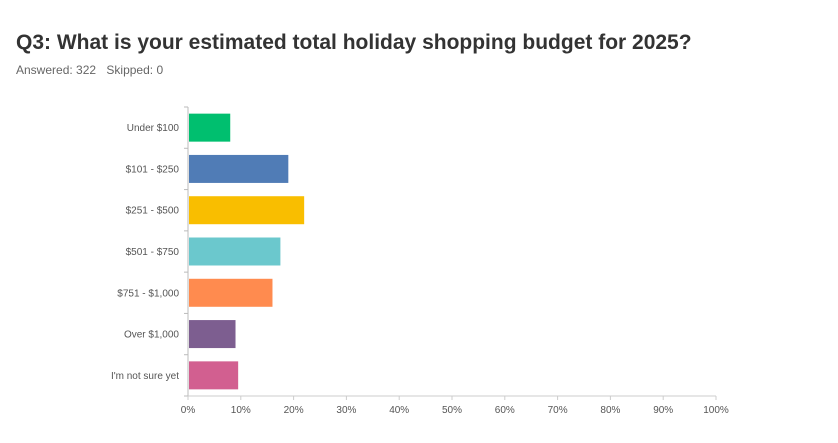 The image size is (838, 443). I want to click on skipped-count: Skipped: 0, so click(135, 70).